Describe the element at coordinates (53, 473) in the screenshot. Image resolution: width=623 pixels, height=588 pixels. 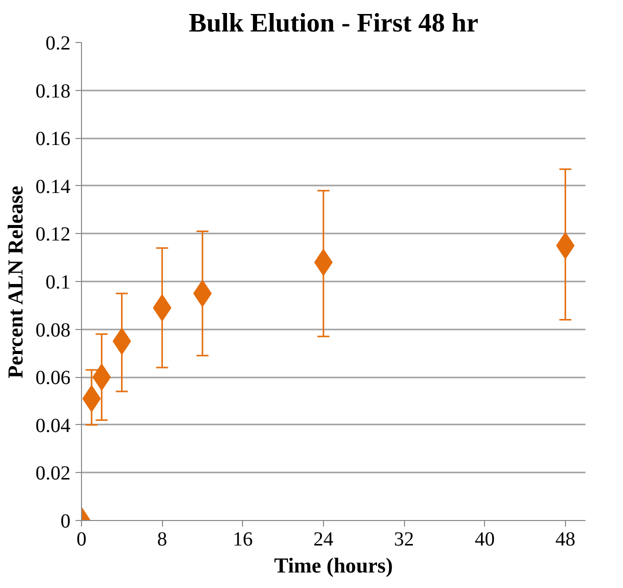
I see `y-tick-label: 0.02` at that location.